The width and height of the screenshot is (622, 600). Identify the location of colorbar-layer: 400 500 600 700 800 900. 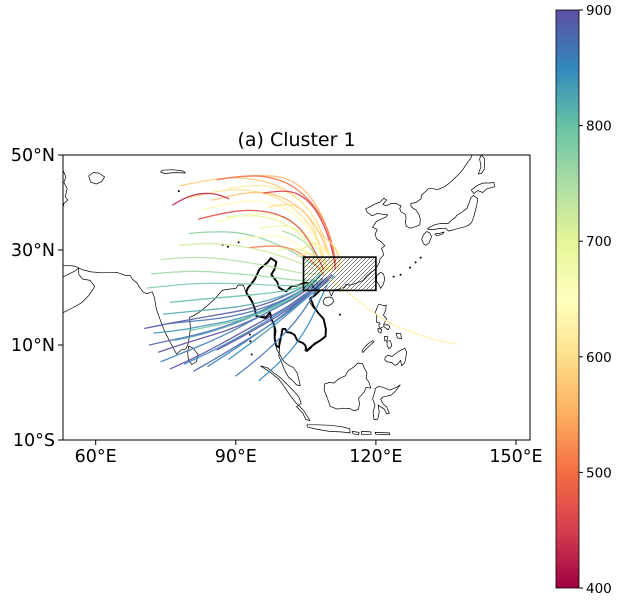
(583, 300).